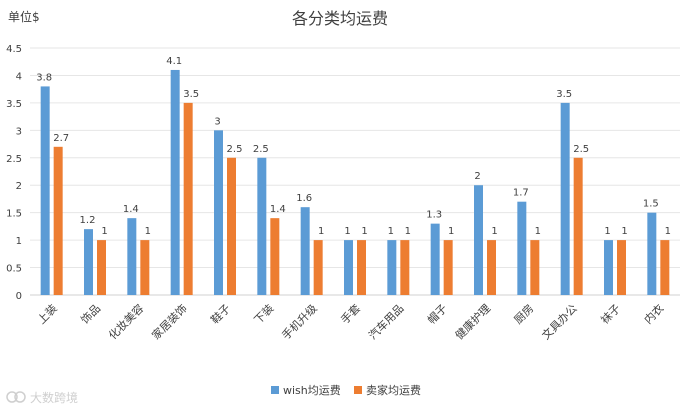 The width and height of the screenshot is (692, 413). What do you see at coordinates (125, 321) in the screenshot?
I see `x-category-label-2: 化妆美容` at bounding box center [125, 321].